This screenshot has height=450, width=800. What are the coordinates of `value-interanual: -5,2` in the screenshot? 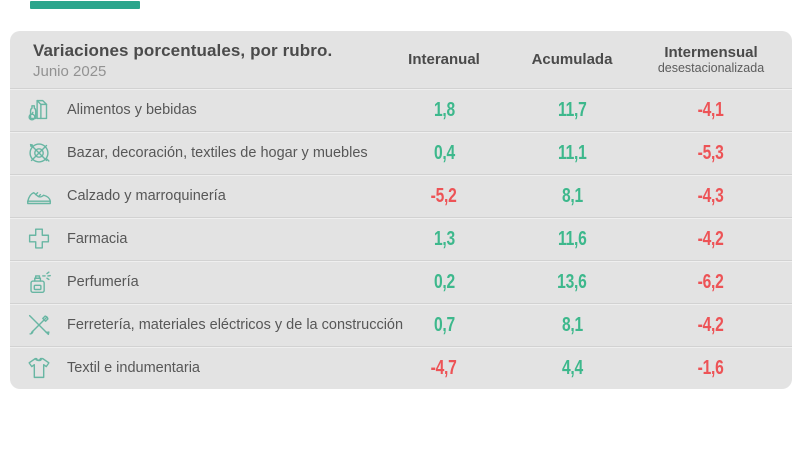 It's located at (444, 195).